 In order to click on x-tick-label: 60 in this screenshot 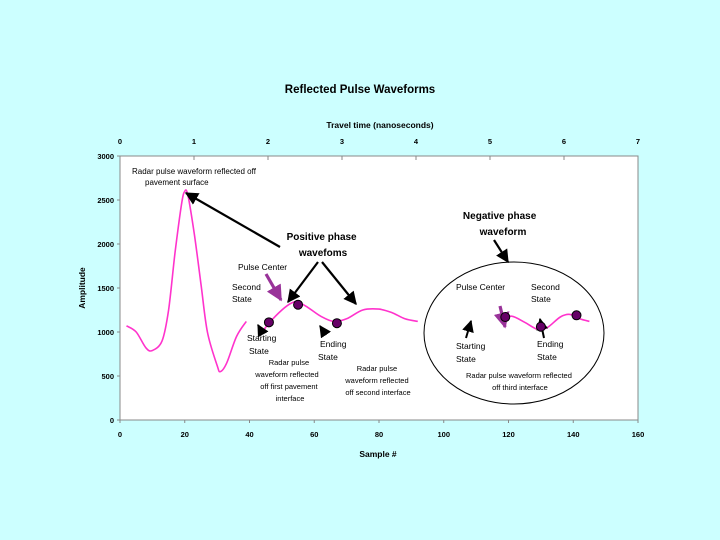, I will do `click(314, 434)`.